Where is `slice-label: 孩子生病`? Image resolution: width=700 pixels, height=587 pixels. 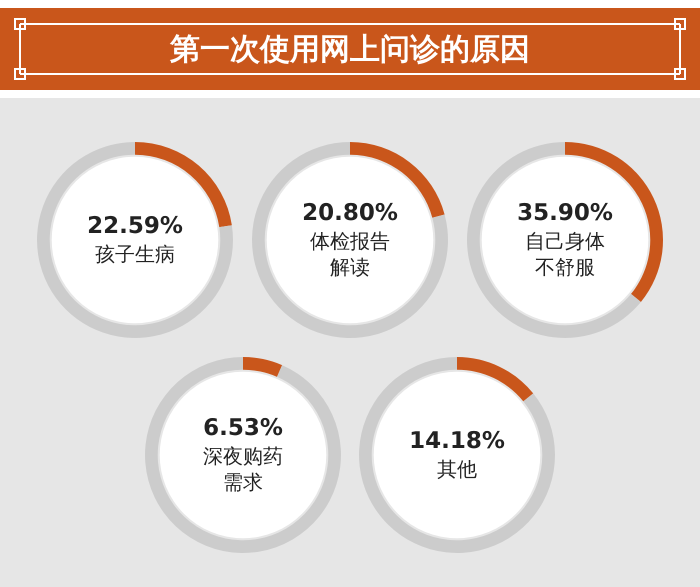
slice-label: 孩子生病 is located at coordinates (135, 254).